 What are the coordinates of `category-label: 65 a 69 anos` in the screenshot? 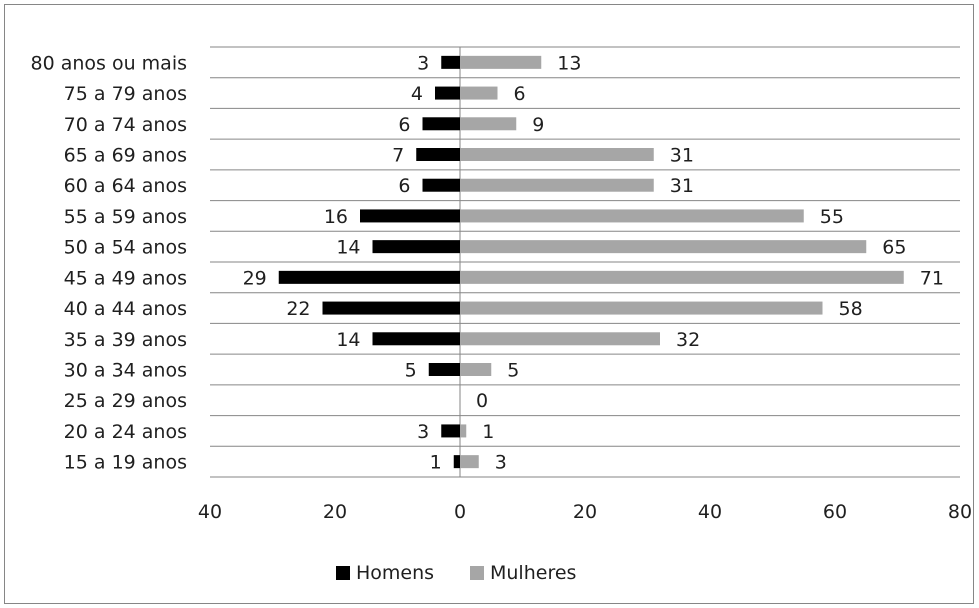 It's located at (125, 156).